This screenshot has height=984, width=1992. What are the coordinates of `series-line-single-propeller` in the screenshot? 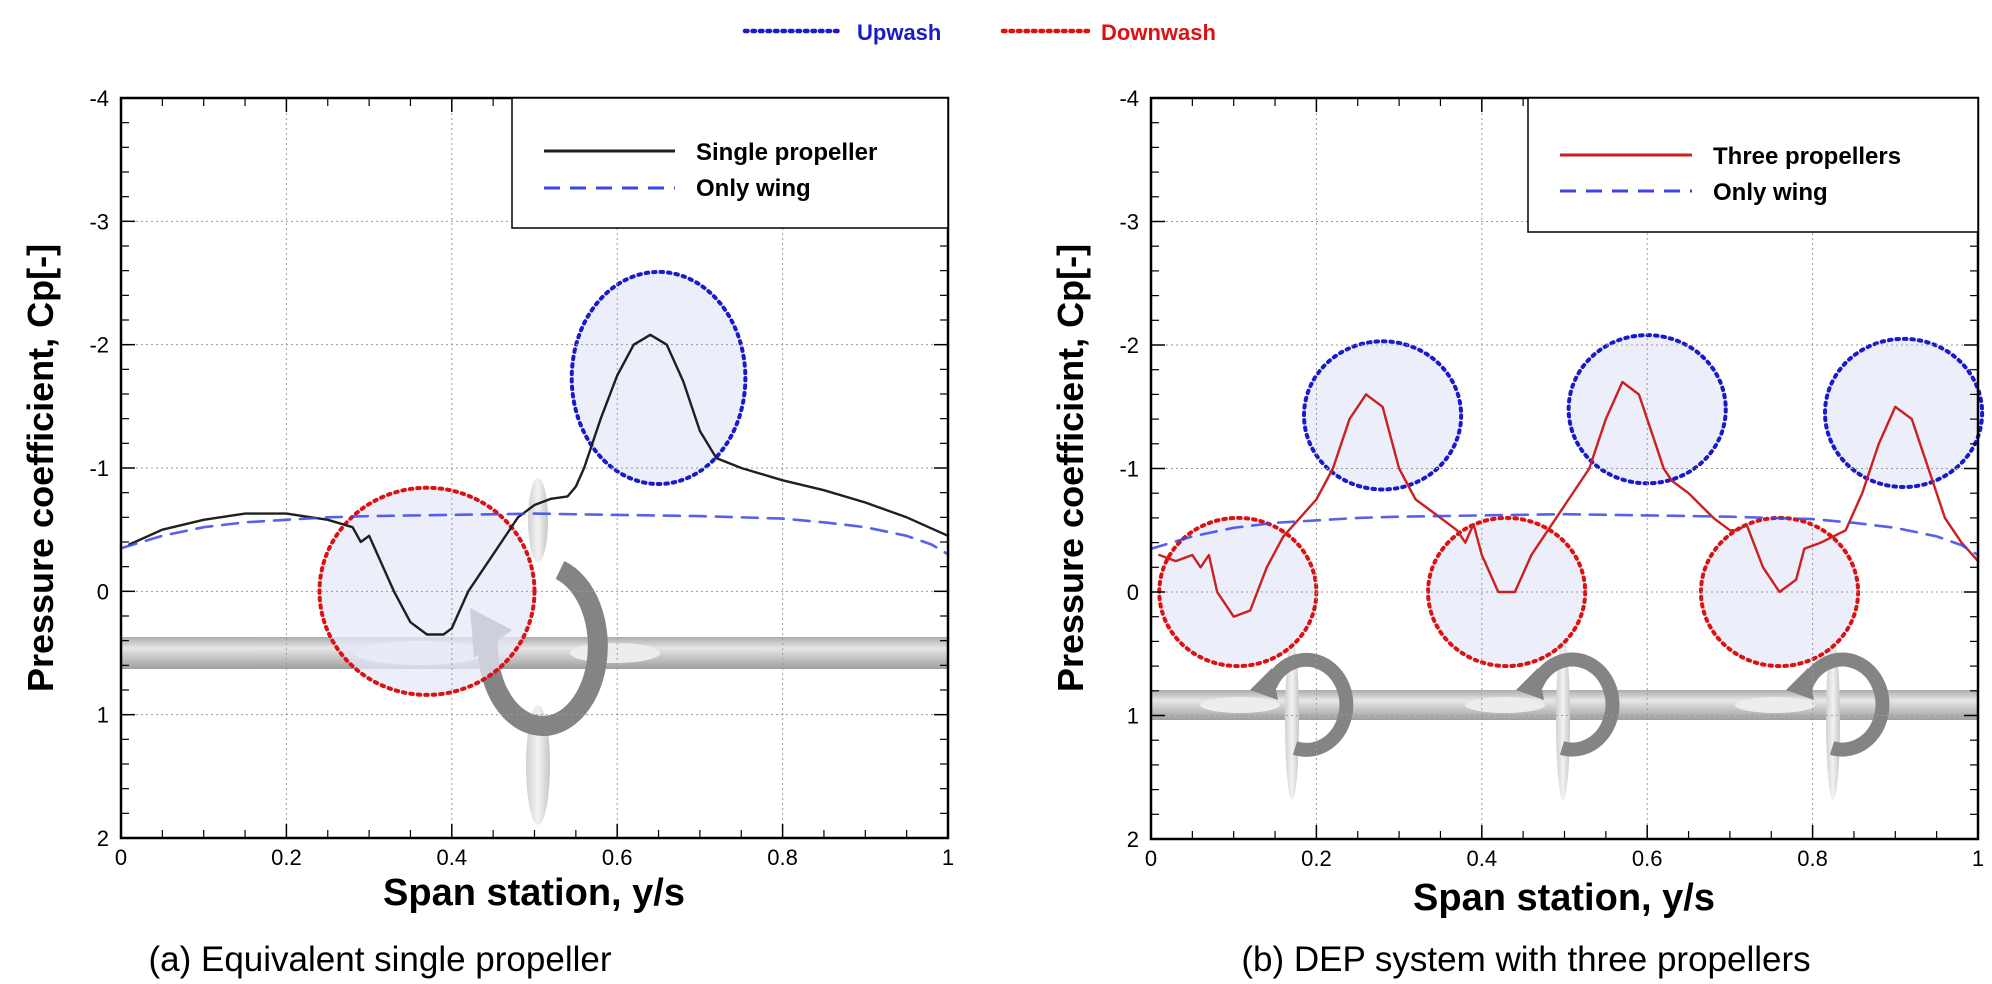 It's located at (539, 484).